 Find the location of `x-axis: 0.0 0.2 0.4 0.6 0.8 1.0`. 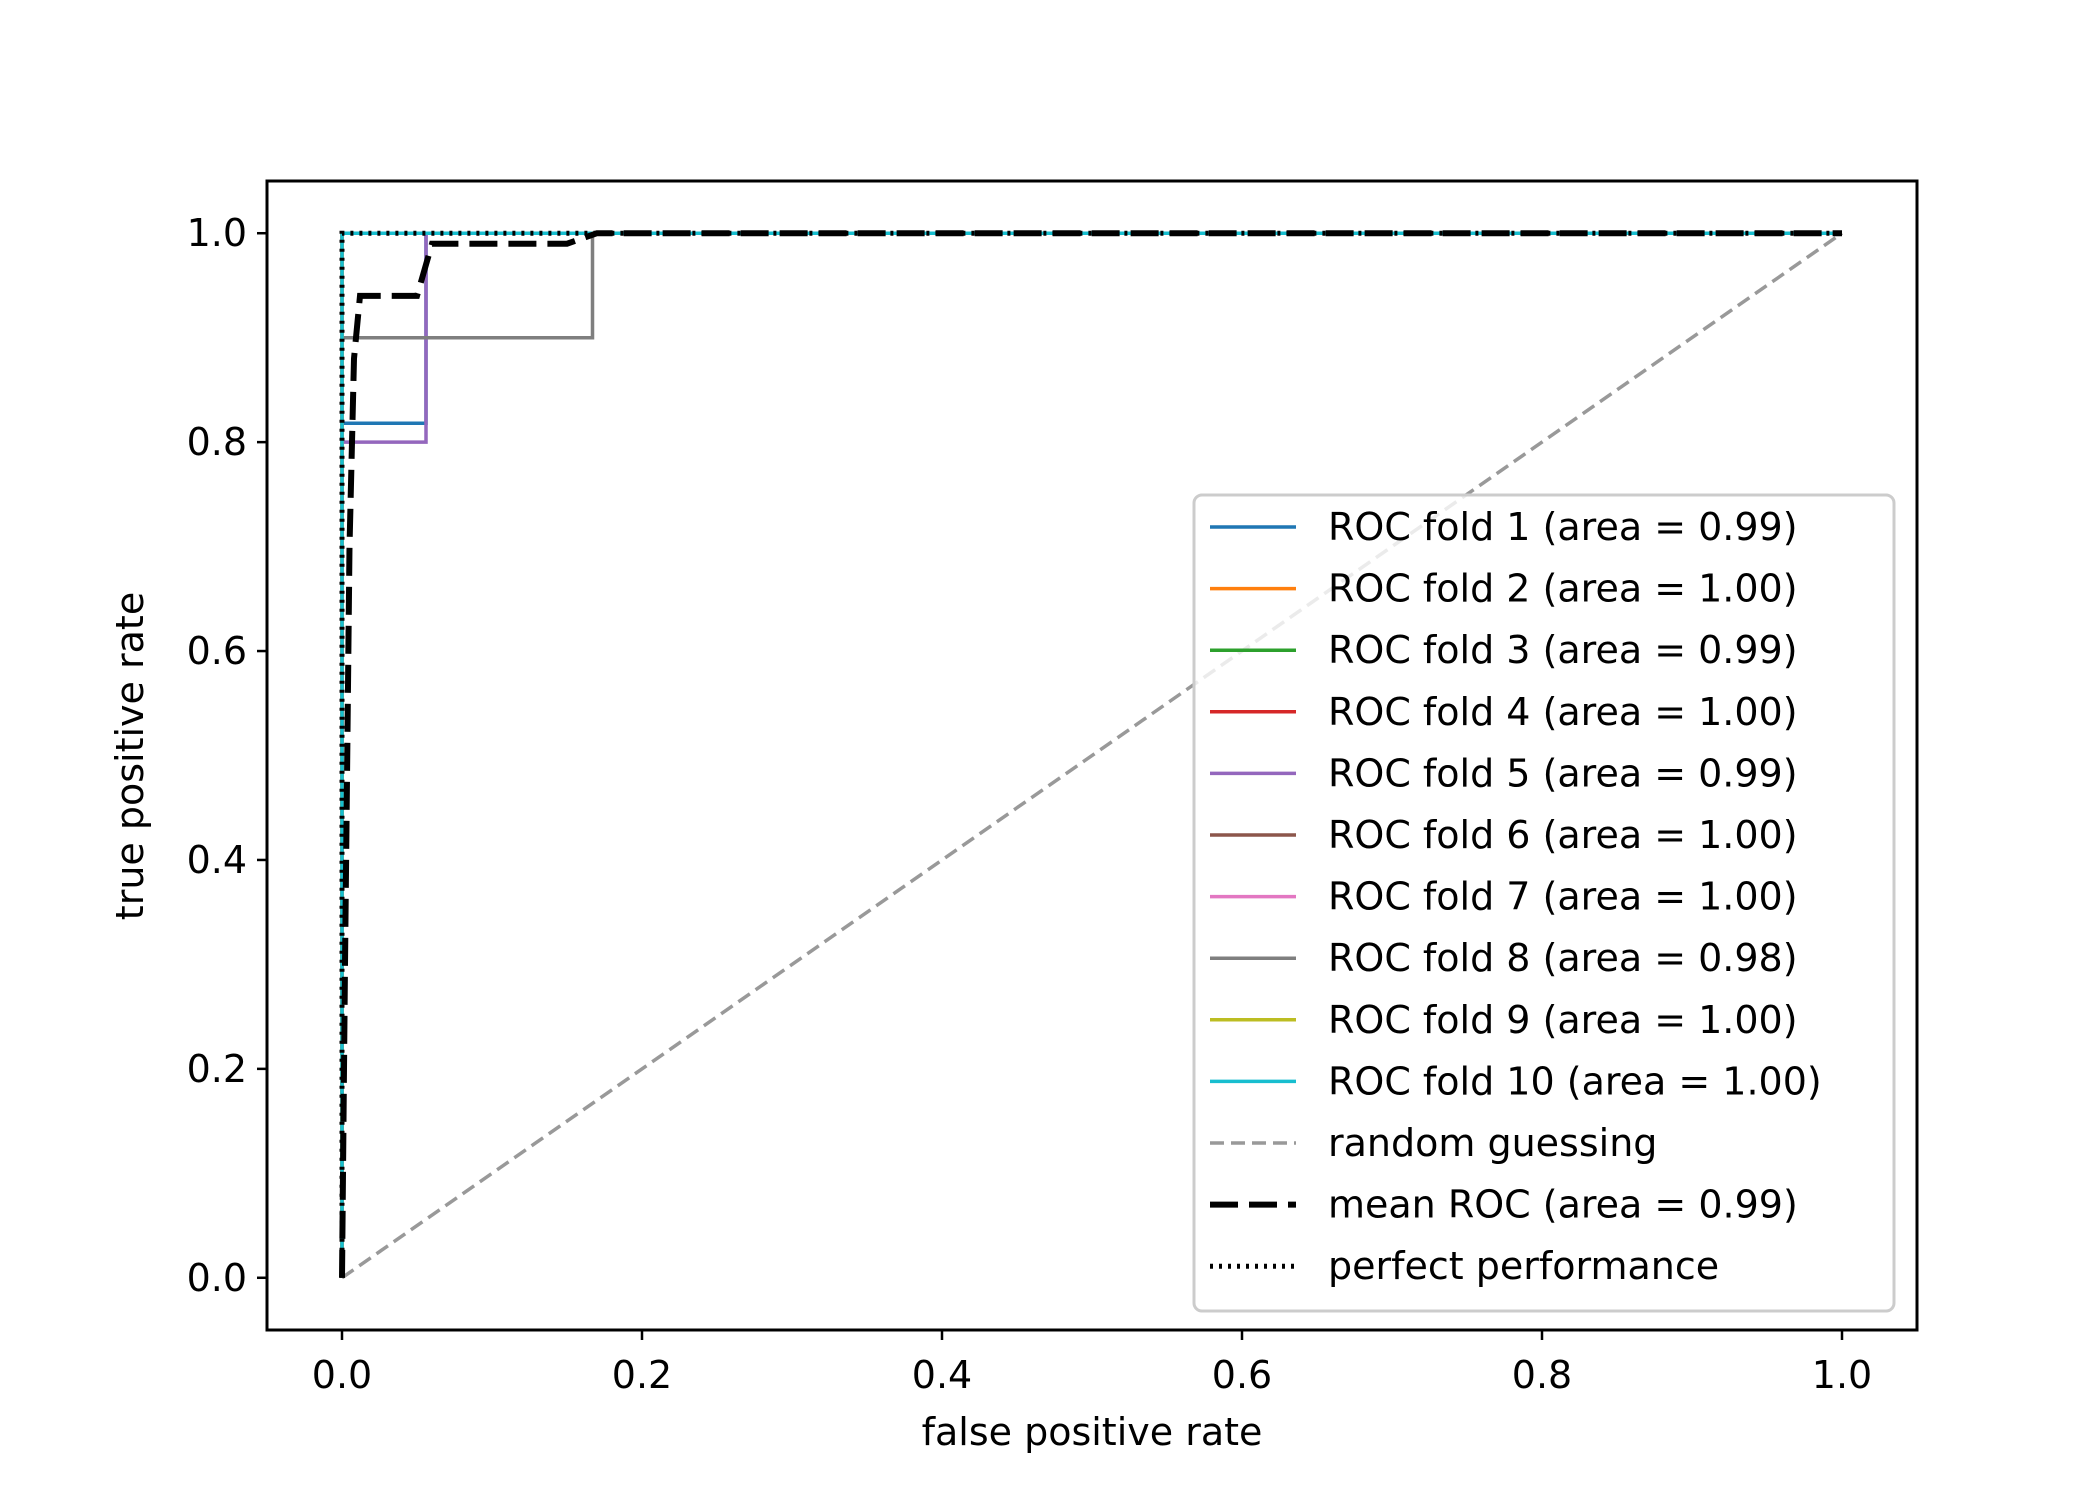

x-axis: 0.0 0.2 0.4 0.6 0.8 1.0 is located at coordinates (1092, 1363).